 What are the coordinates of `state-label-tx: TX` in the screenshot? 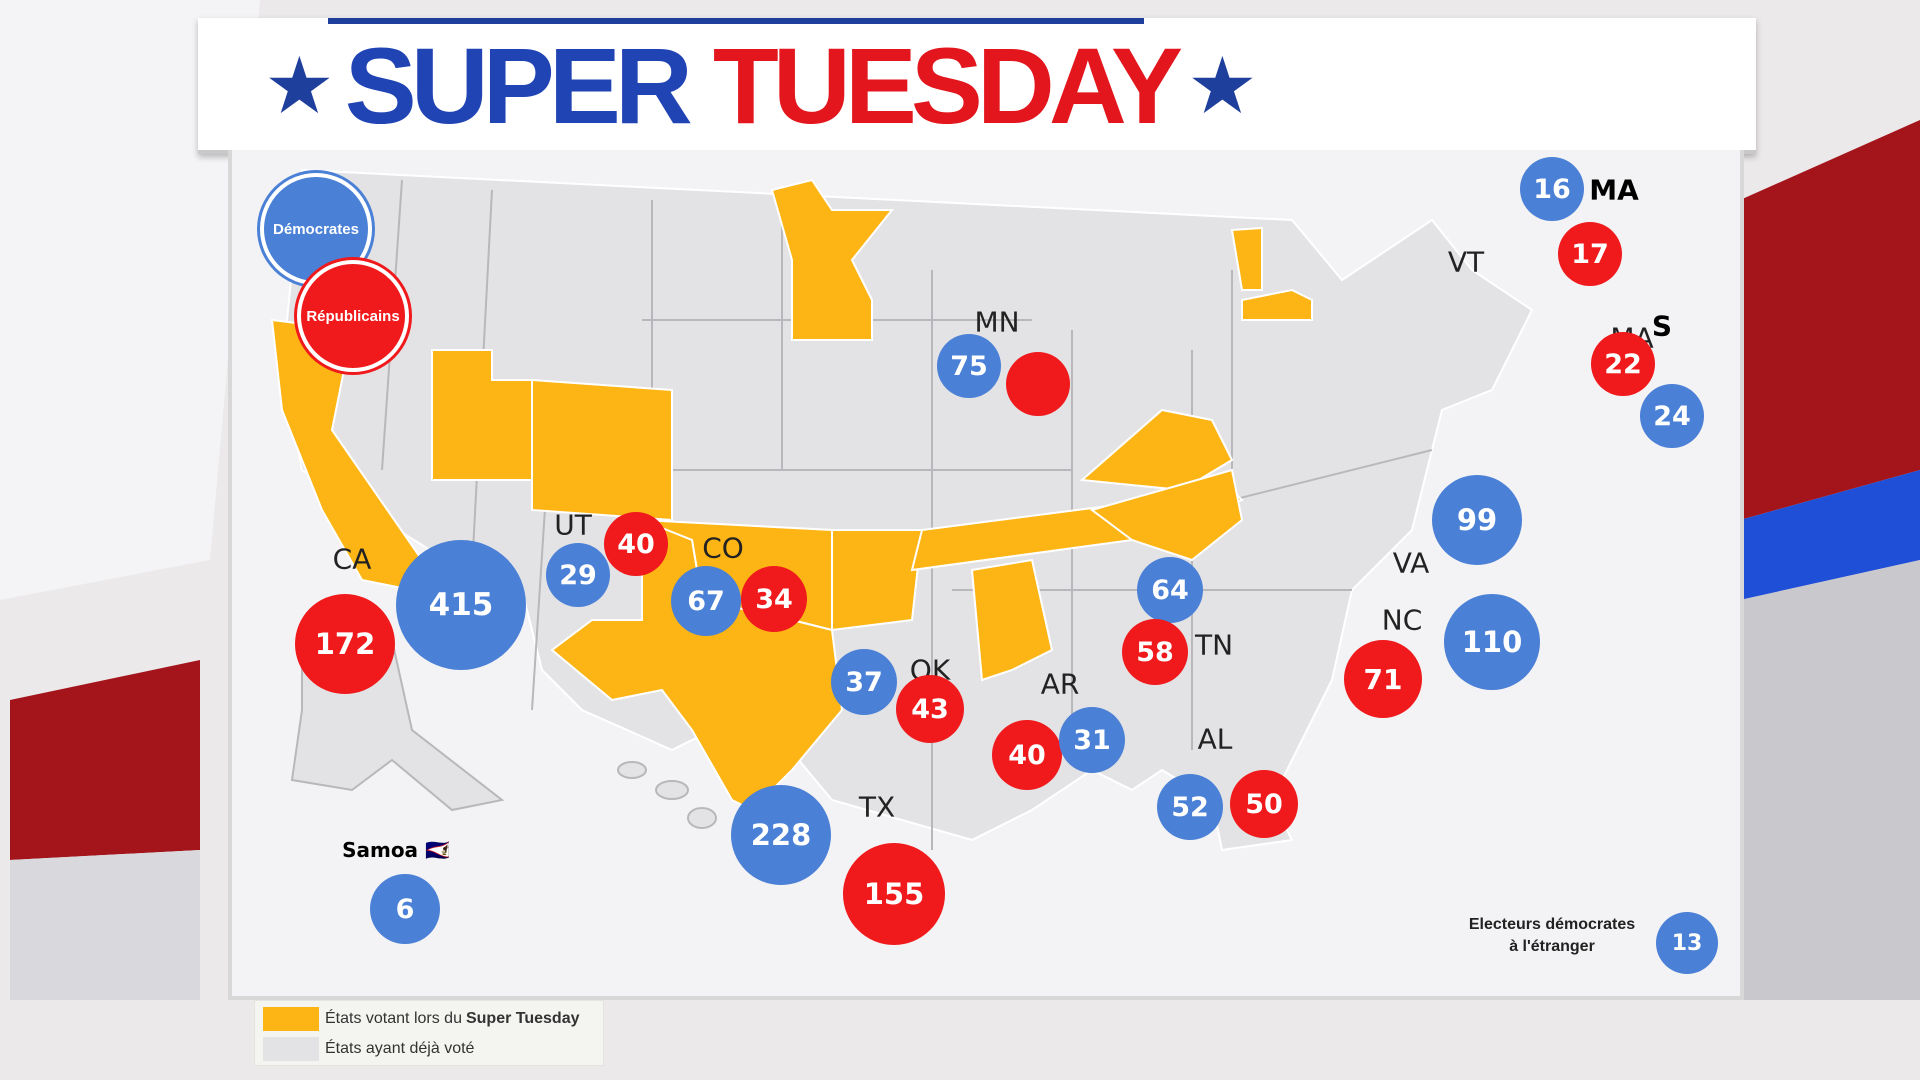 It's located at (877, 807).